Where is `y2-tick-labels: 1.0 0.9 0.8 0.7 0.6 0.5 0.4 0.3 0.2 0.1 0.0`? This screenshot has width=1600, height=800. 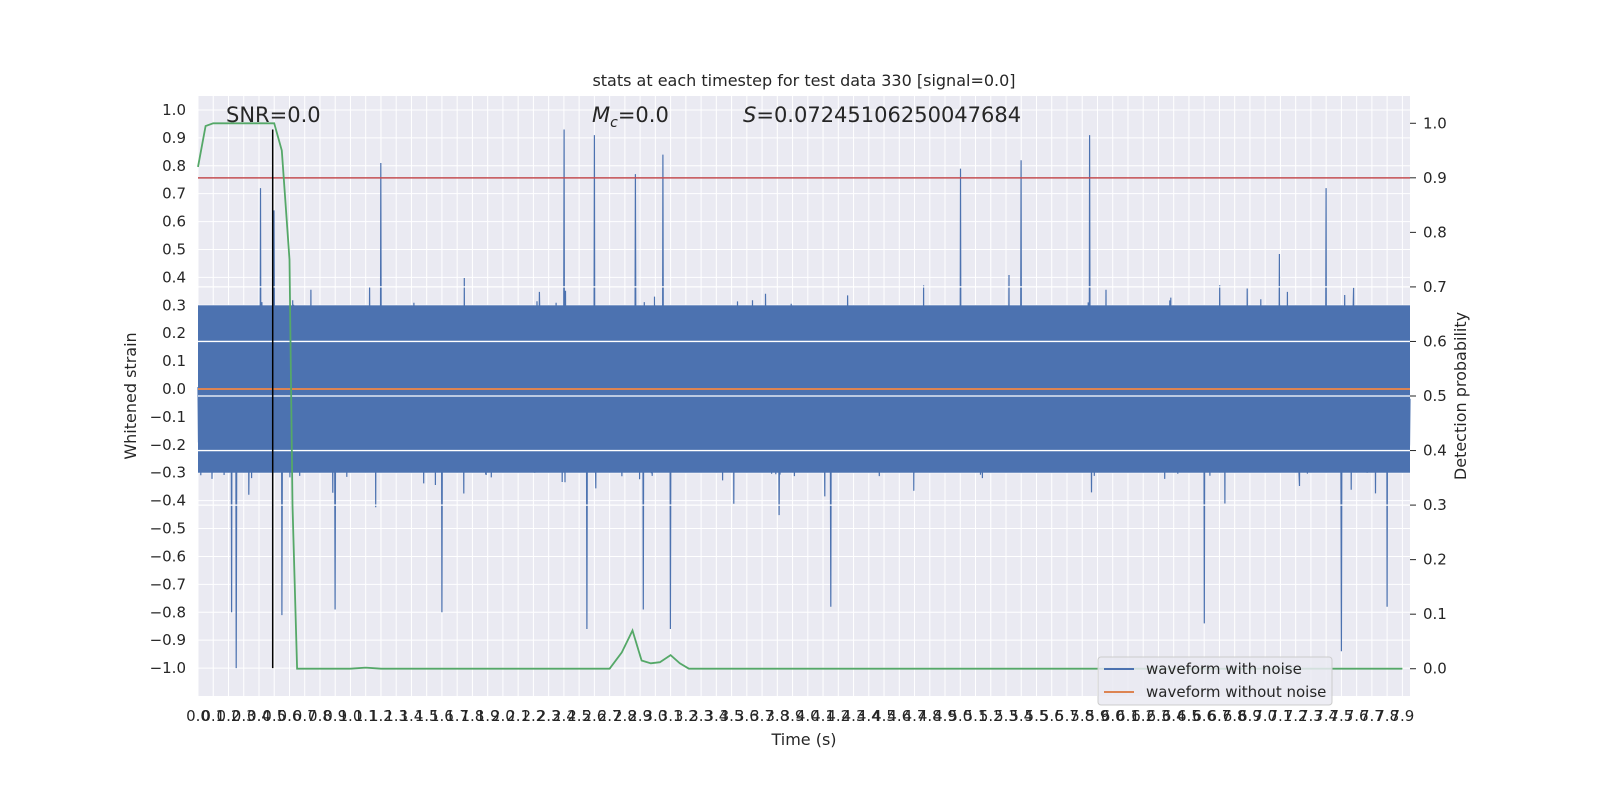 y2-tick-labels: 1.0 0.9 0.8 0.7 0.6 0.5 0.4 0.3 0.2 0.1 0.0 is located at coordinates (1428, 396).